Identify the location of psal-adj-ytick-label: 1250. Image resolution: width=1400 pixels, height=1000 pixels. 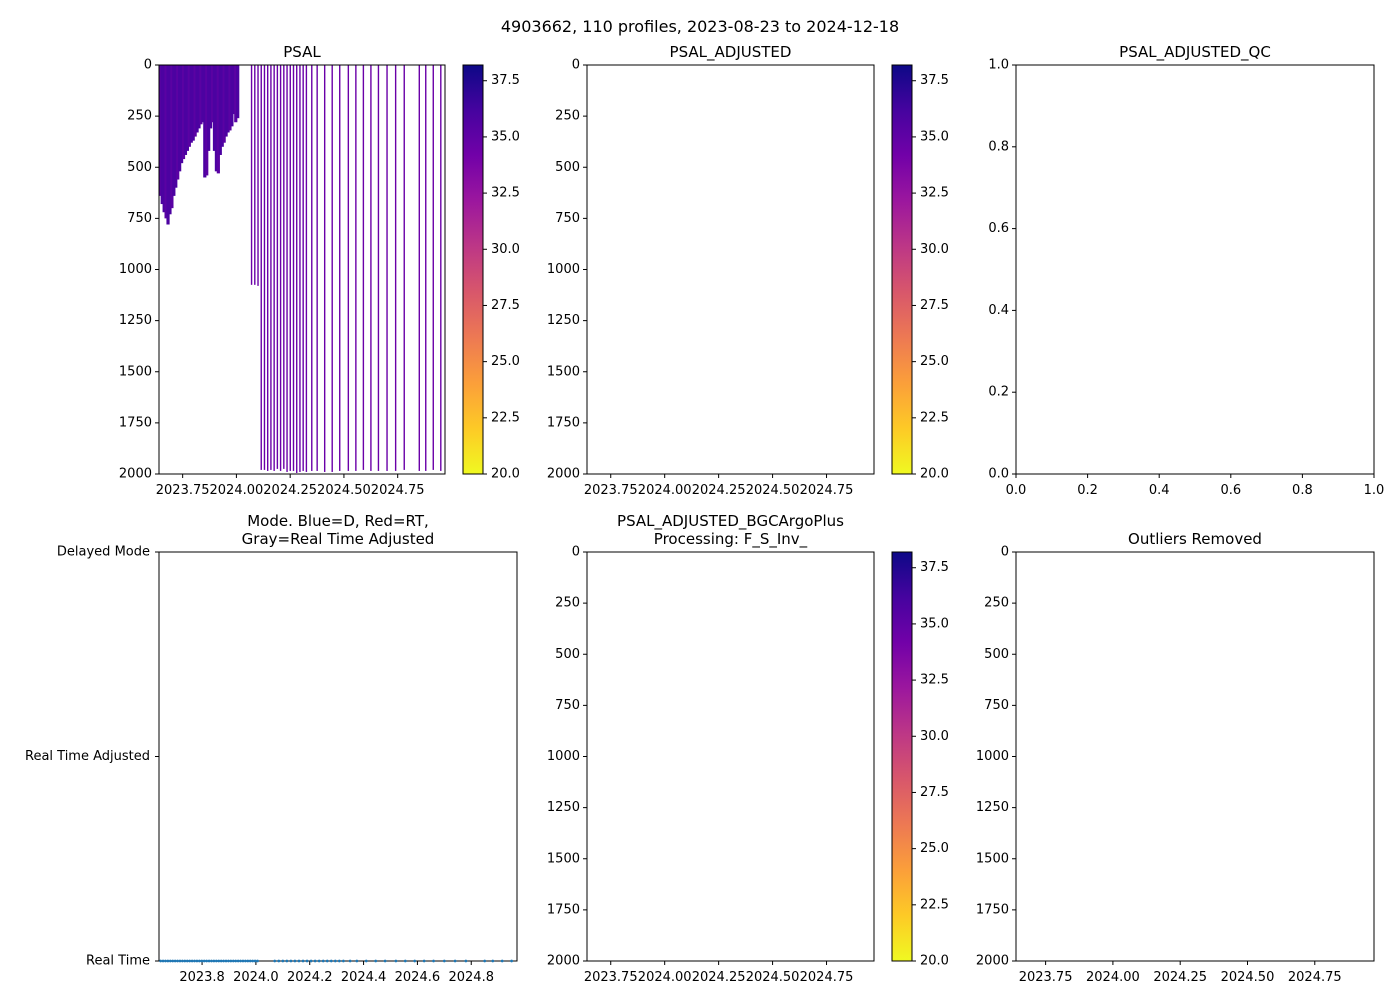
(563, 320).